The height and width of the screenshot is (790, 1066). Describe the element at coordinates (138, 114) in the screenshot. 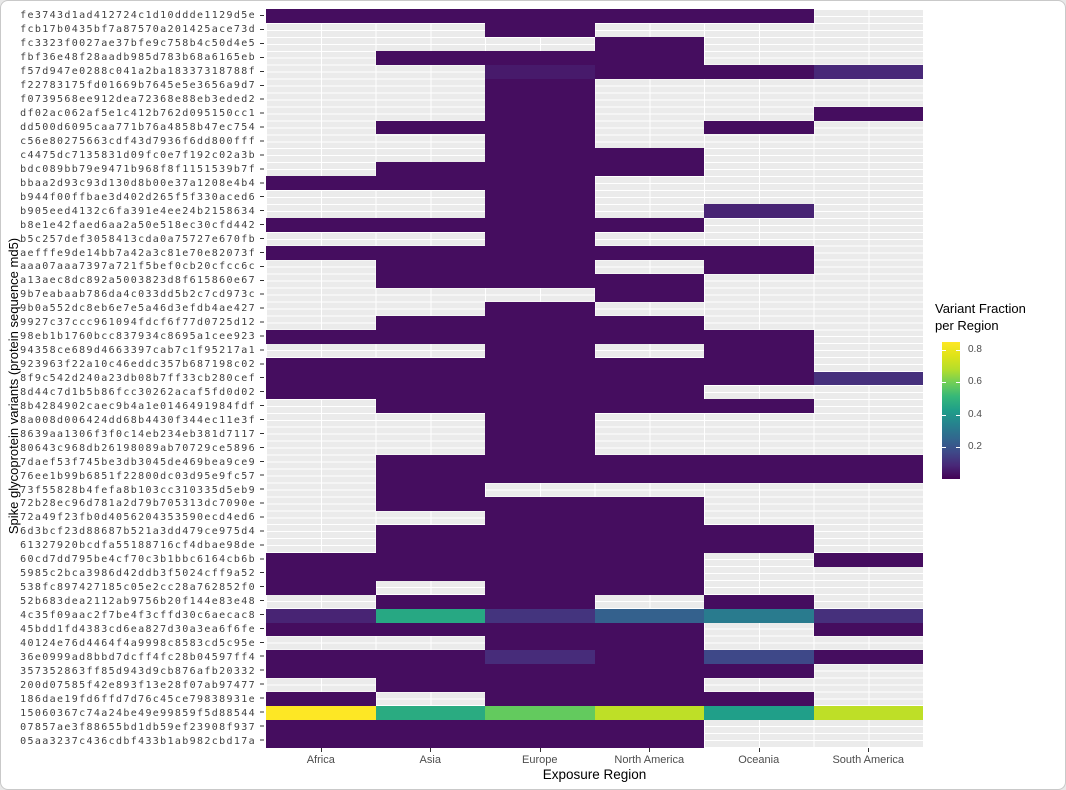

I see `y-axis-label: df02ac062af5e1c412b762d095150cc1` at that location.